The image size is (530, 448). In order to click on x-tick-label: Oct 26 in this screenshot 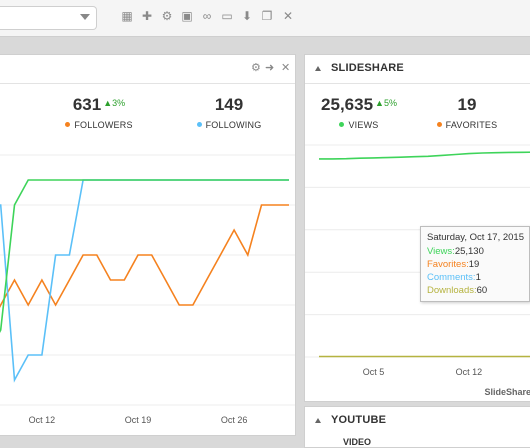, I will do `click(234, 420)`.